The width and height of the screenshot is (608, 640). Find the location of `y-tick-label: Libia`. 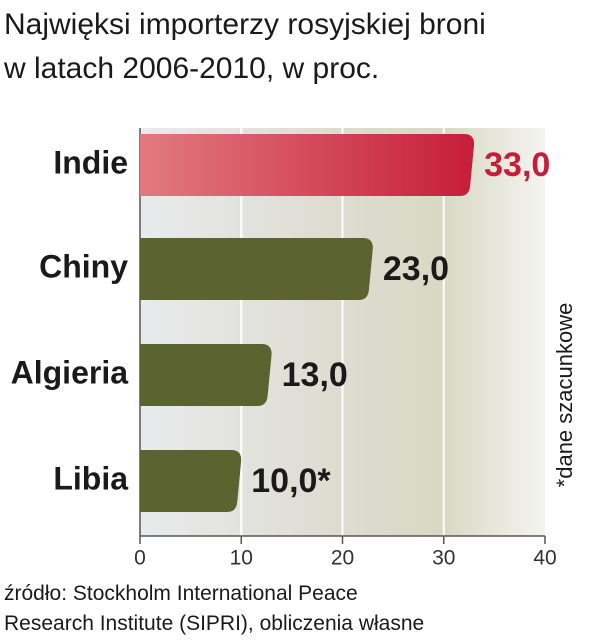

y-tick-label: Libia is located at coordinates (90, 478).